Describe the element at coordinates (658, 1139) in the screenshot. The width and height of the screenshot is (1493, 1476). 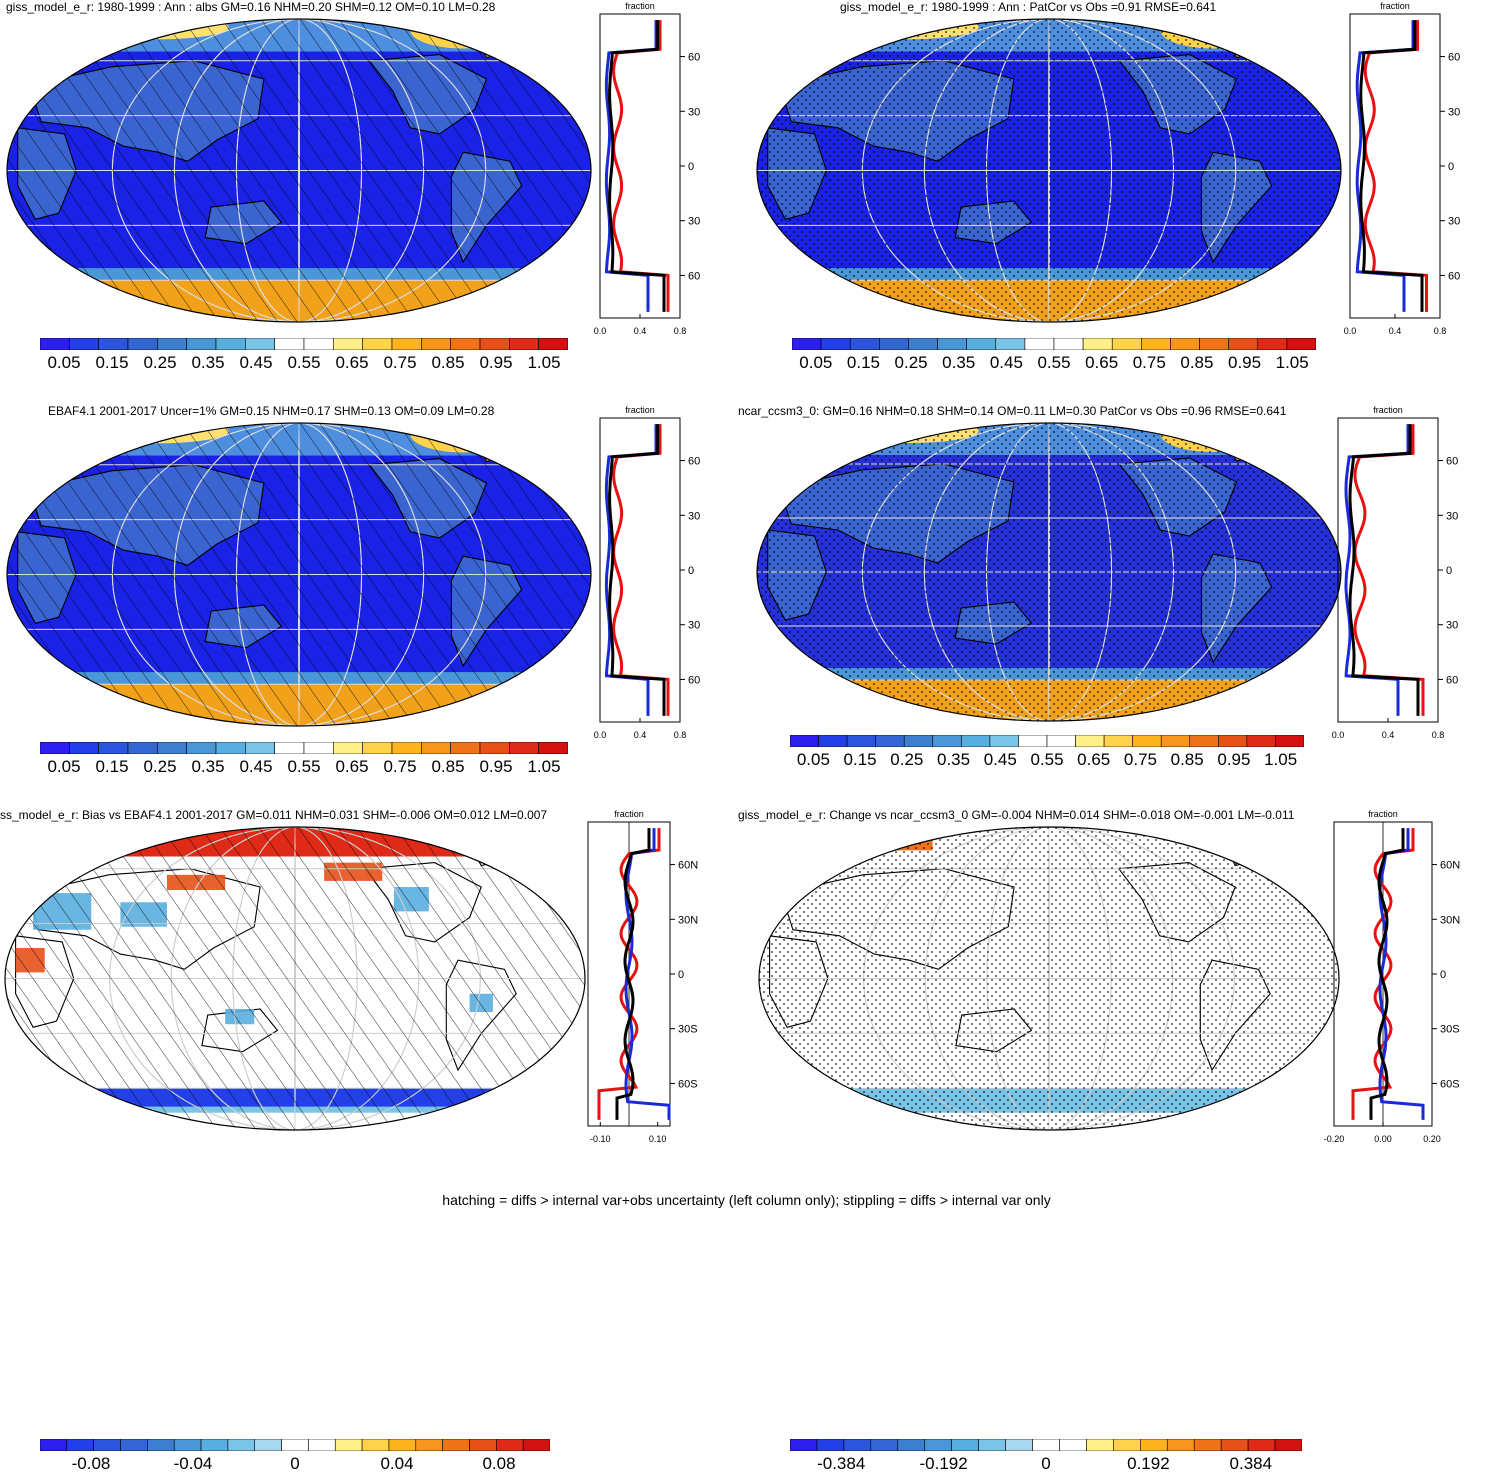
I see `xtick-label: 0.10` at that location.